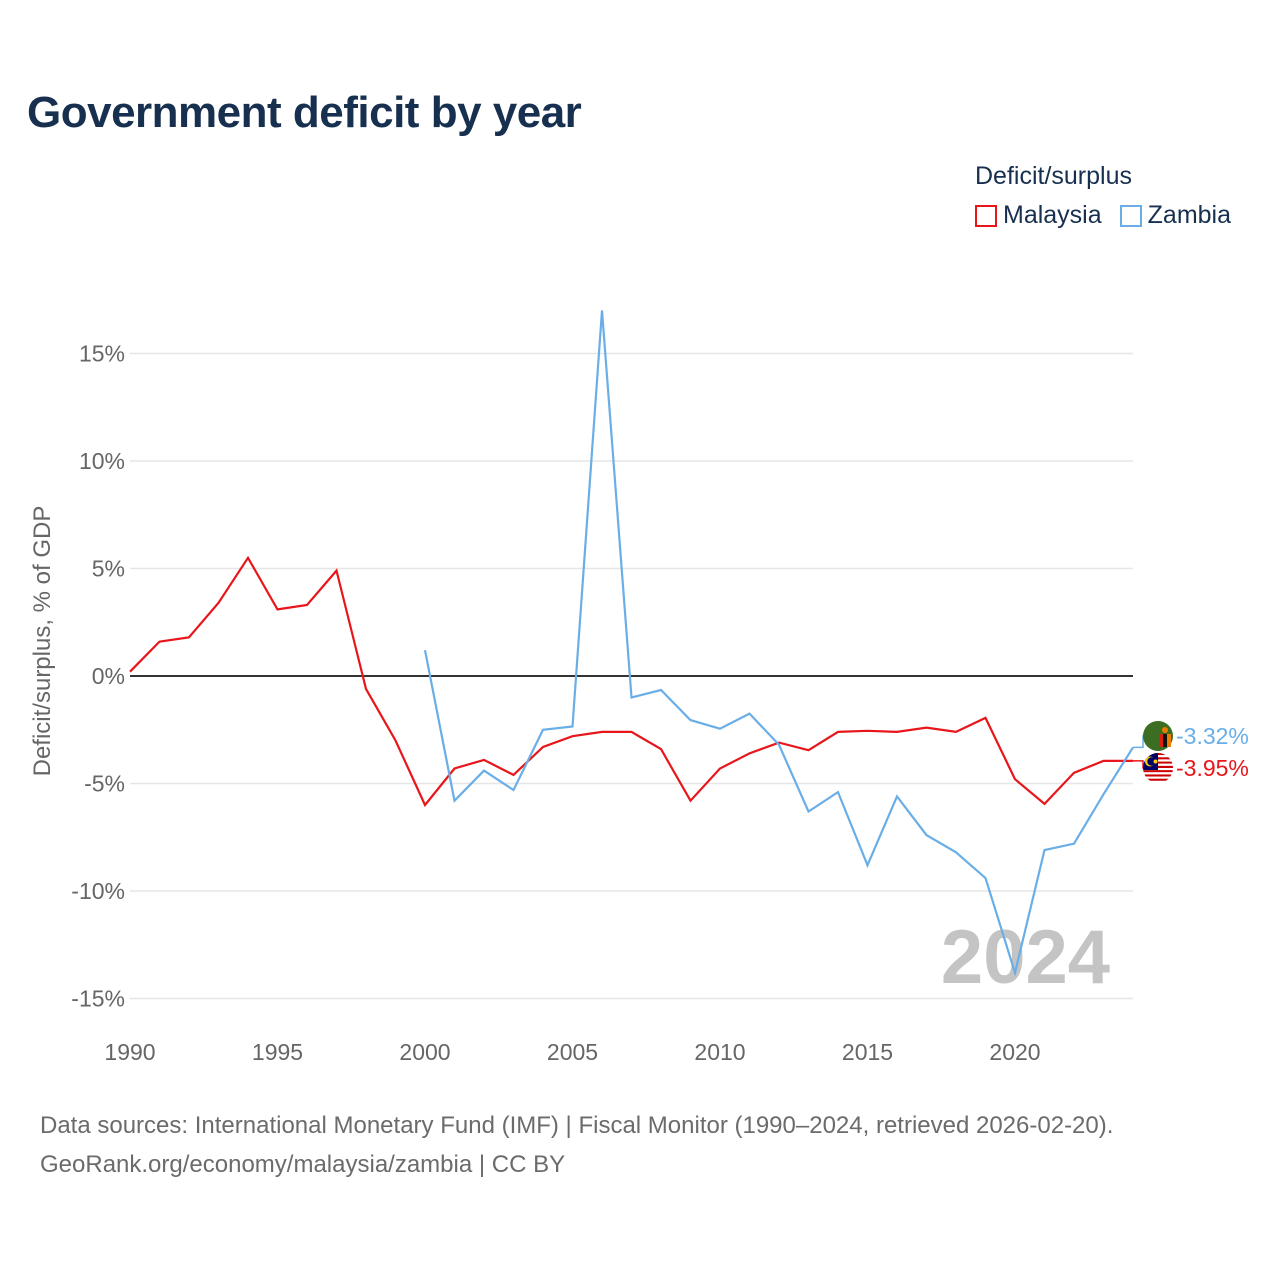  What do you see at coordinates (108, 569) in the screenshot?
I see `y-tick-label: 5%` at bounding box center [108, 569].